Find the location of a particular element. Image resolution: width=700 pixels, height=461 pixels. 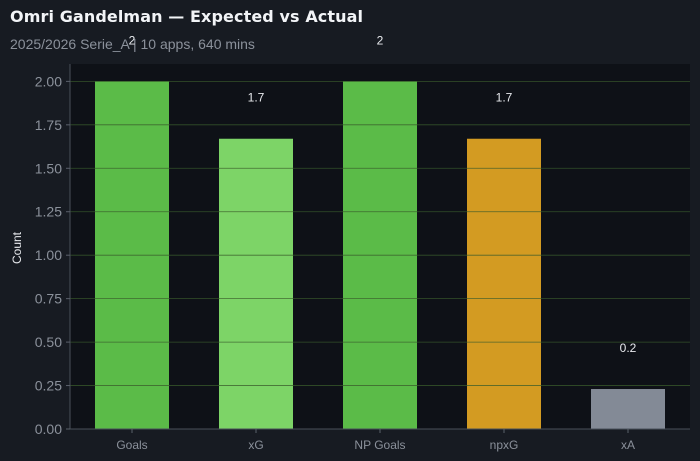

x-axis-ticks: Goals xG NP Goals npxG xA is located at coordinates (375, 440).